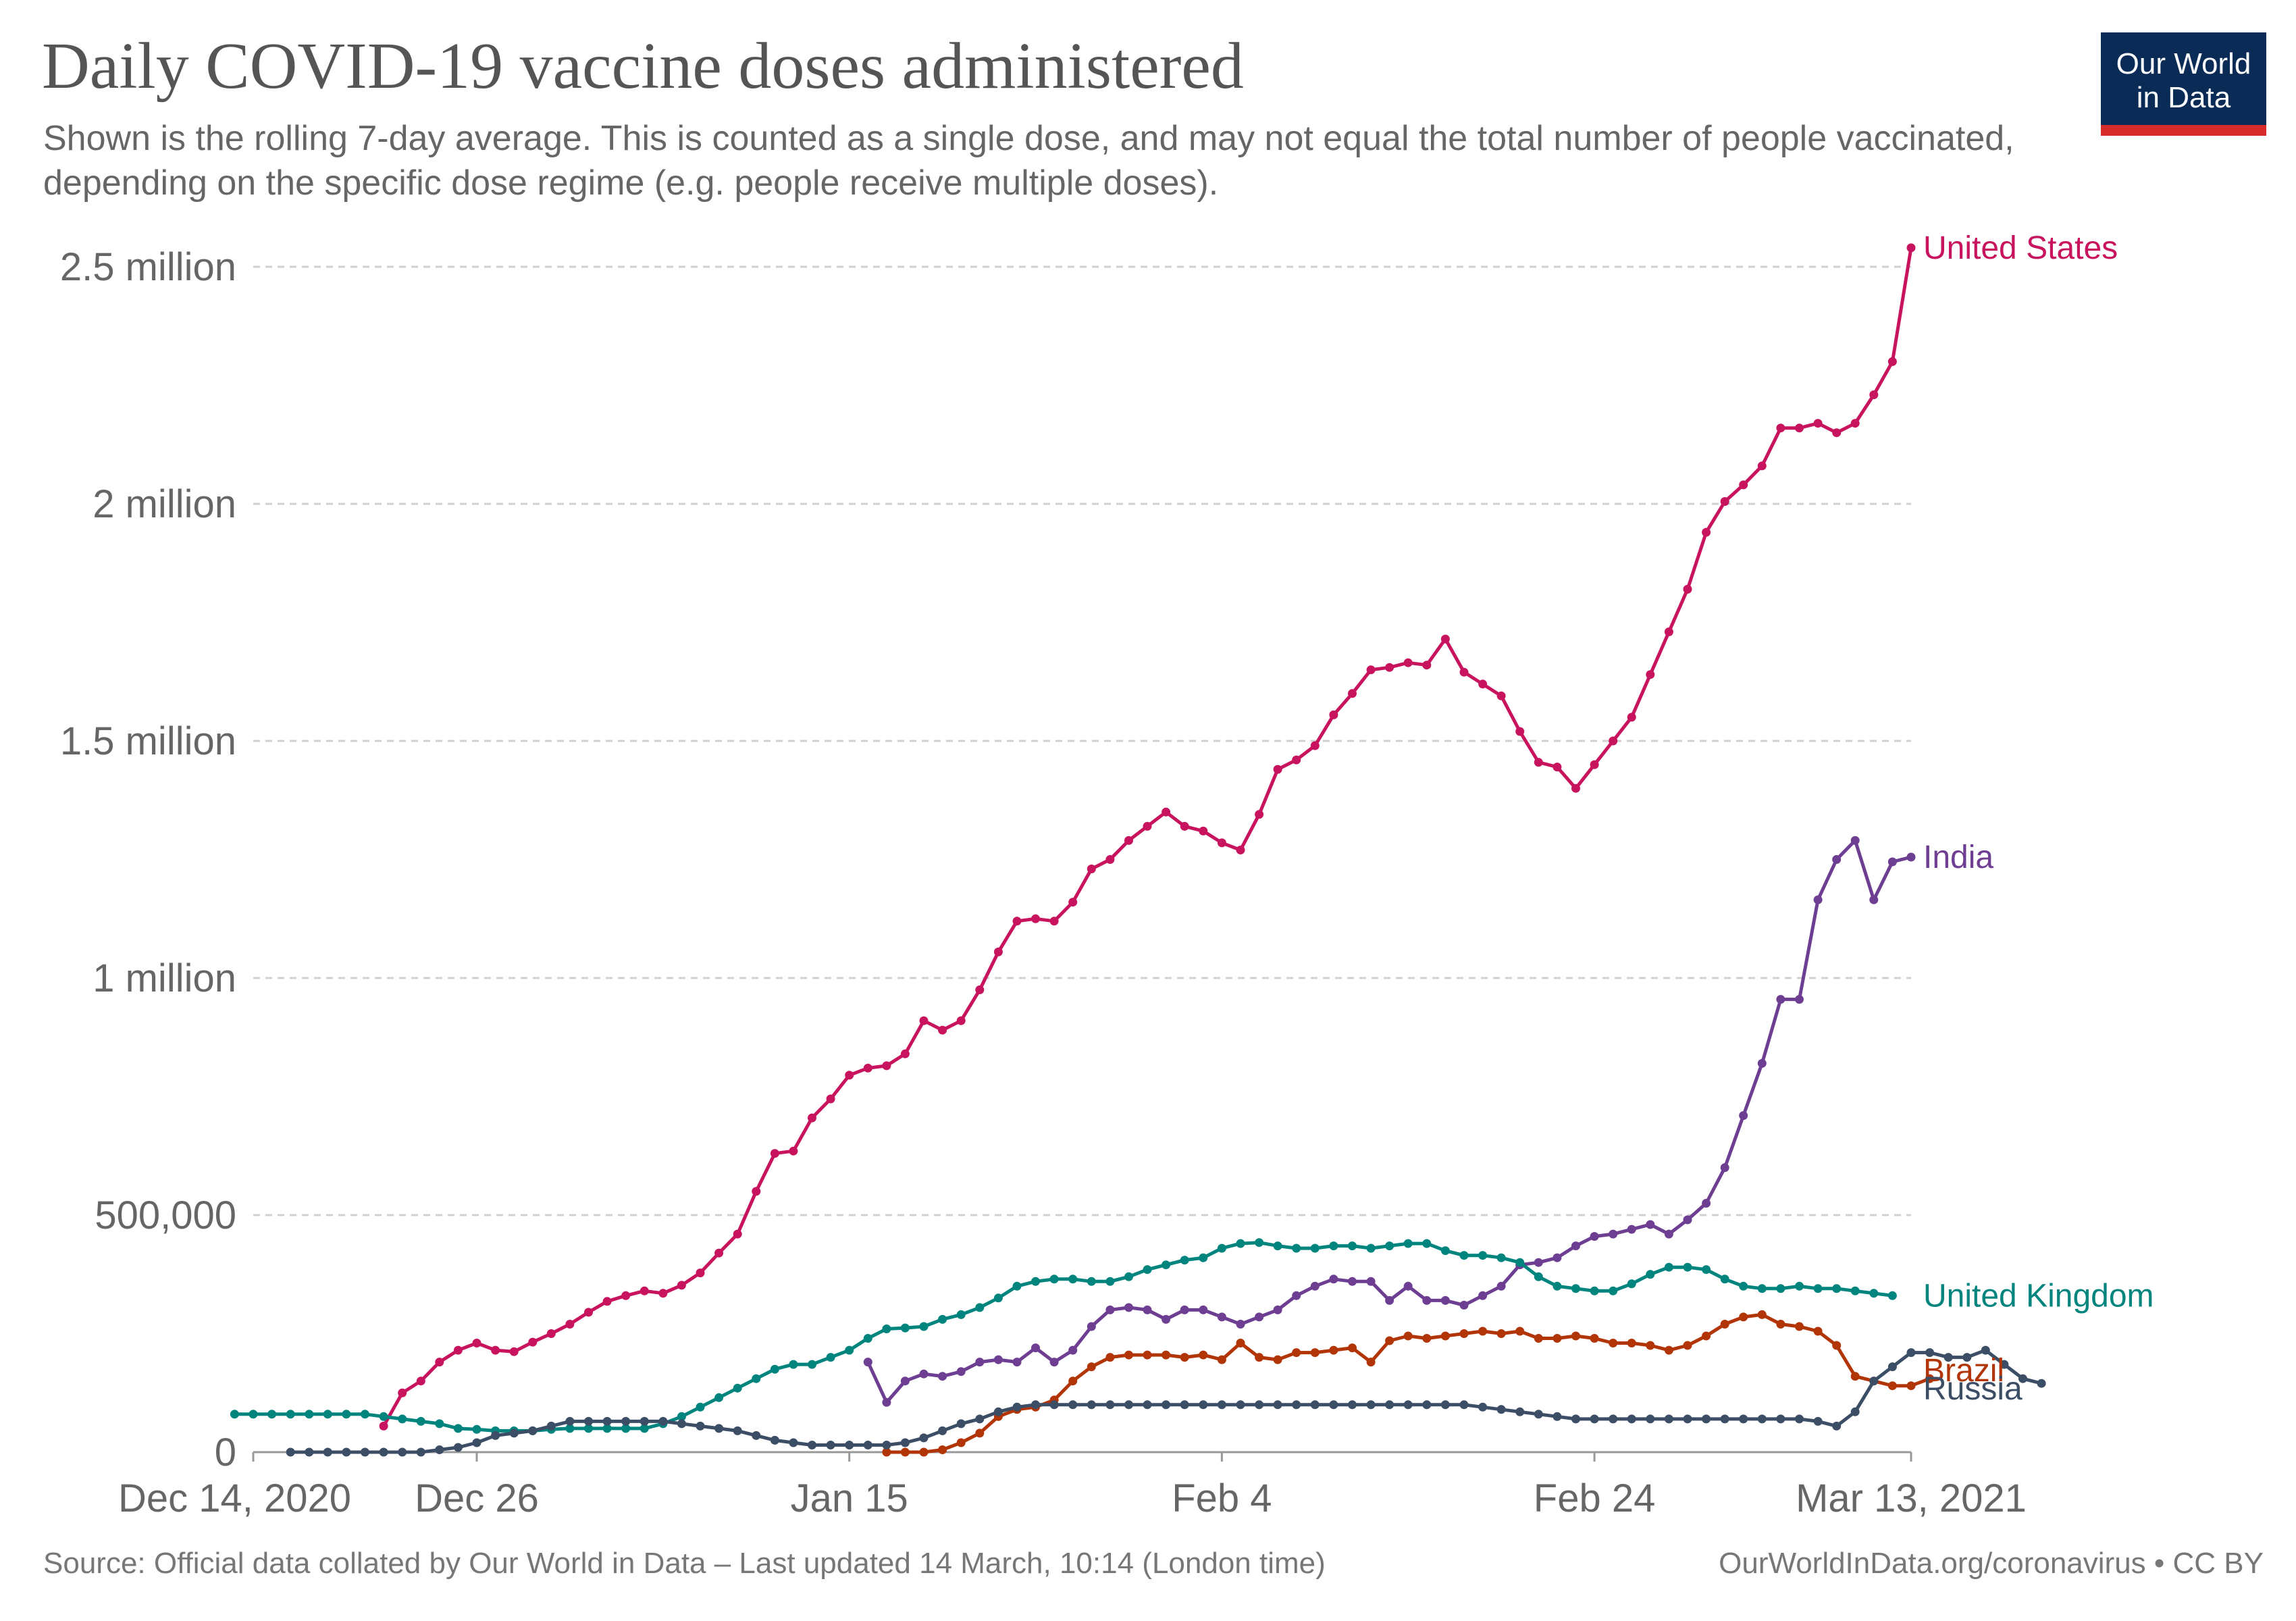 This screenshot has width=2296, height=1621. I want to click on y-tick-label-4: 2 million, so click(164, 504).